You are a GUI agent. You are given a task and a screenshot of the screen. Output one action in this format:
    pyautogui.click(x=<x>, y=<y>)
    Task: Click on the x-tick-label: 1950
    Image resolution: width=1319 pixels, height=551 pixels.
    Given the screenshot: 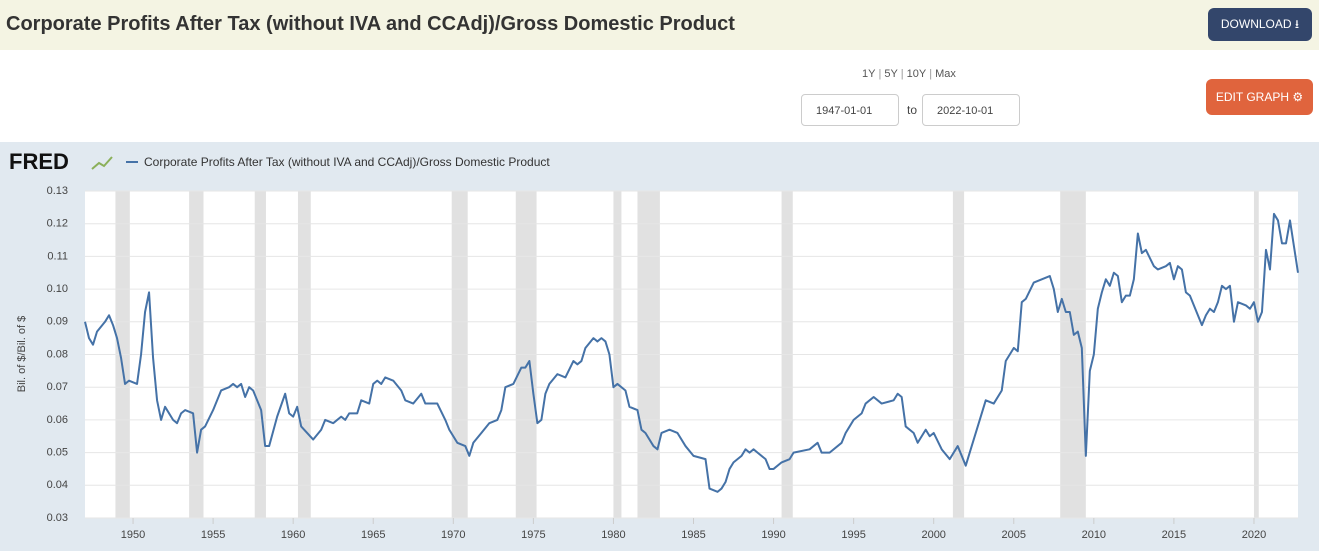 What is the action you would take?
    pyautogui.click(x=133, y=535)
    